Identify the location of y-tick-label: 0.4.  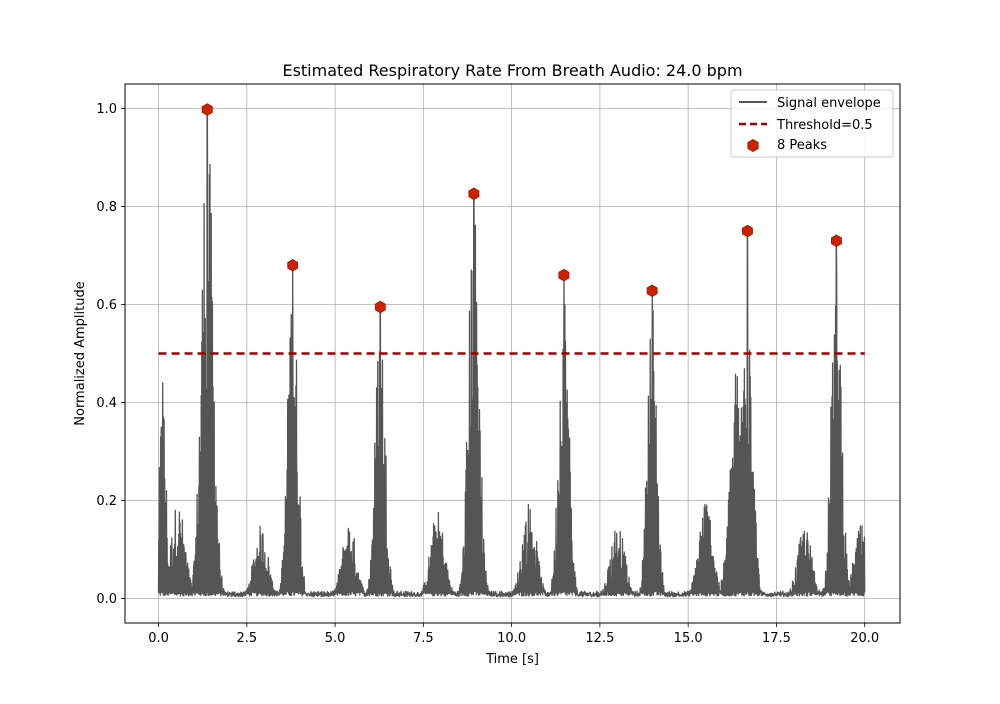
(106, 403).